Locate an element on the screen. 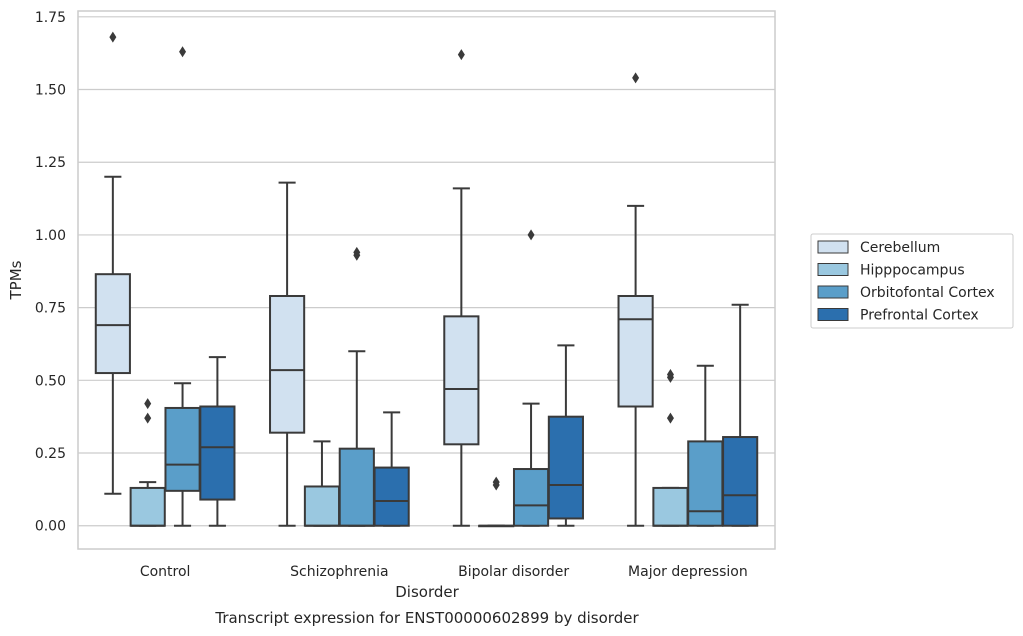  y-tick-label: 1.25 is located at coordinates (50, 163).